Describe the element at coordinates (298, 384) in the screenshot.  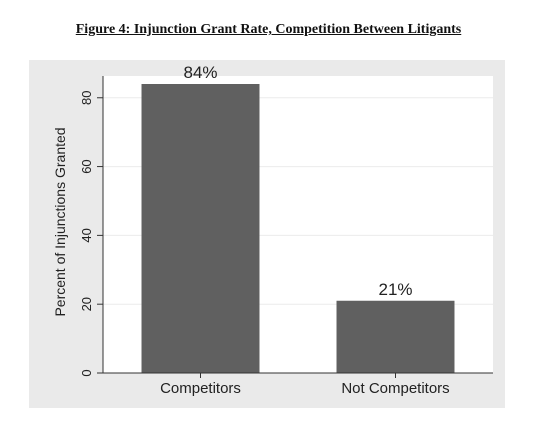
I see `x-axis: Competitors Not Competitors` at that location.